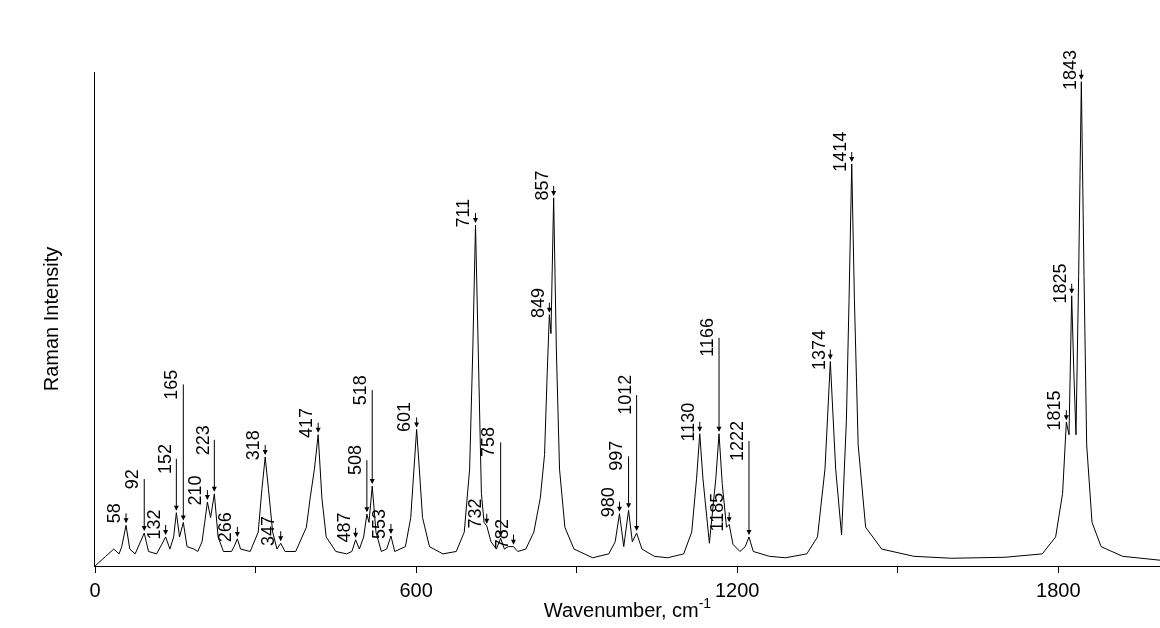 The width and height of the screenshot is (1160, 628). What do you see at coordinates (716, 512) in the screenshot?
I see `annotation: 1185` at bounding box center [716, 512].